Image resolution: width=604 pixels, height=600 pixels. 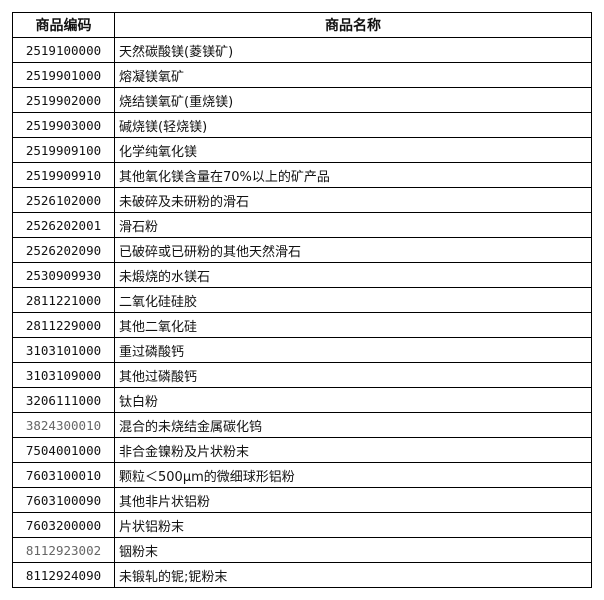 I want to click on table-row: 2530909930 未煅烧的水镁石, so click(x=302, y=275).